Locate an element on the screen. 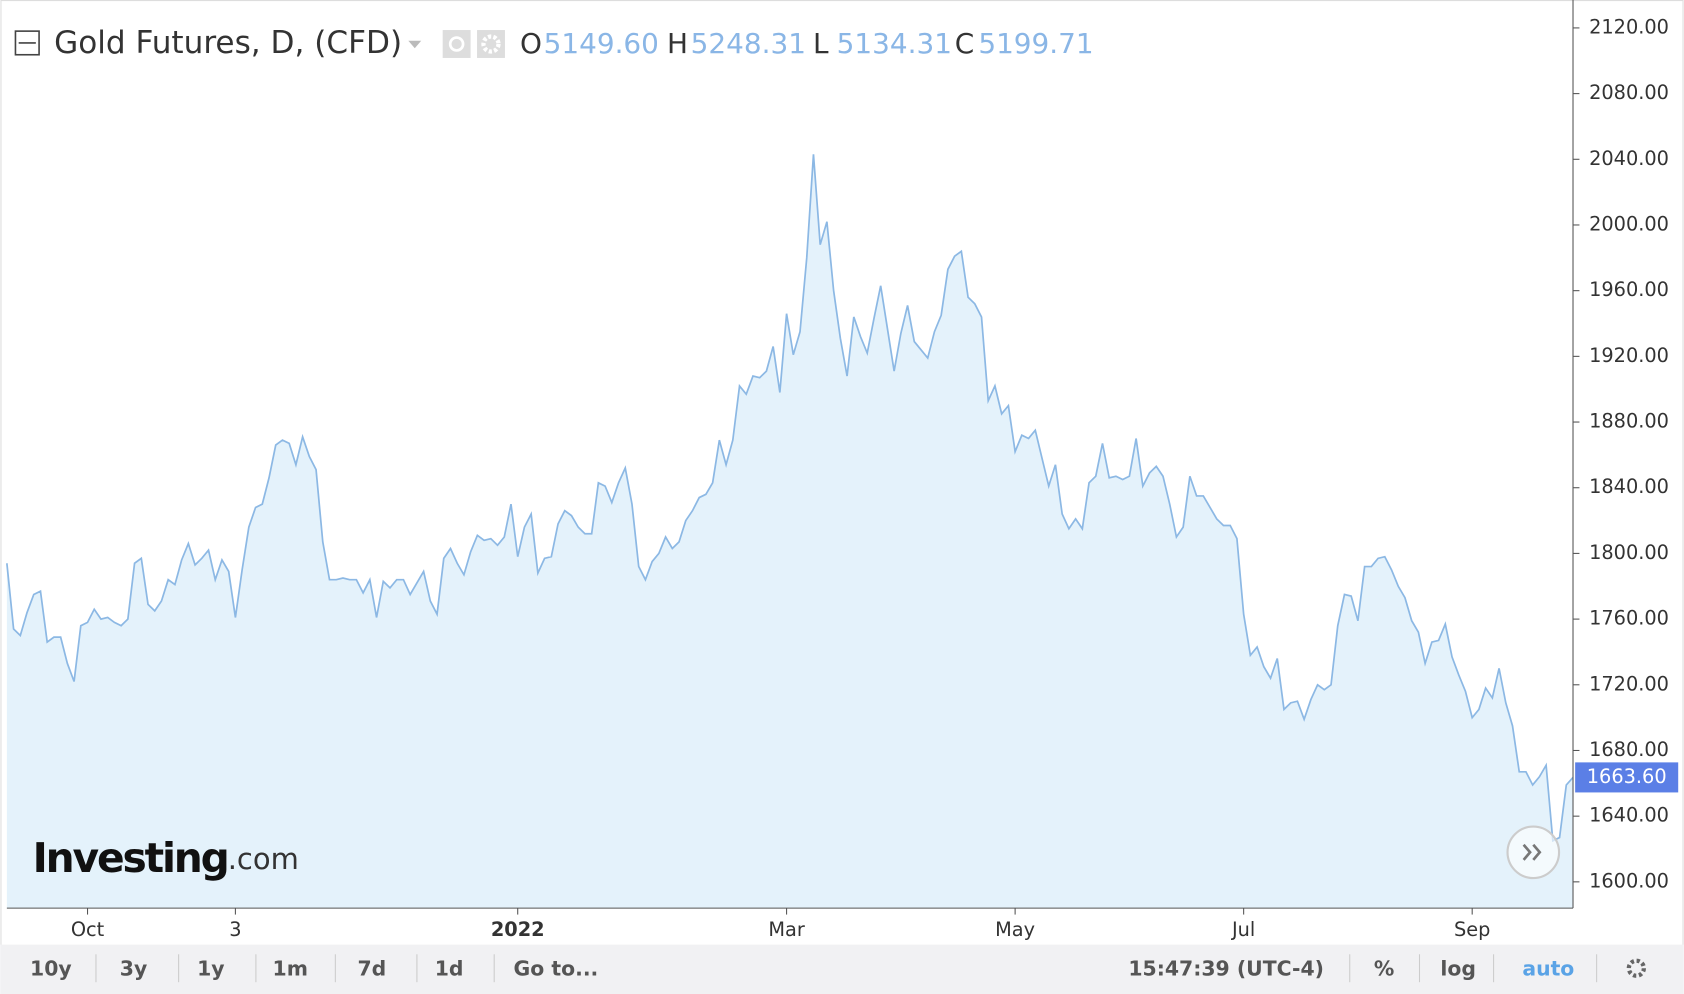 This screenshot has width=1684, height=994. x-tick-label: 3 is located at coordinates (235, 929).